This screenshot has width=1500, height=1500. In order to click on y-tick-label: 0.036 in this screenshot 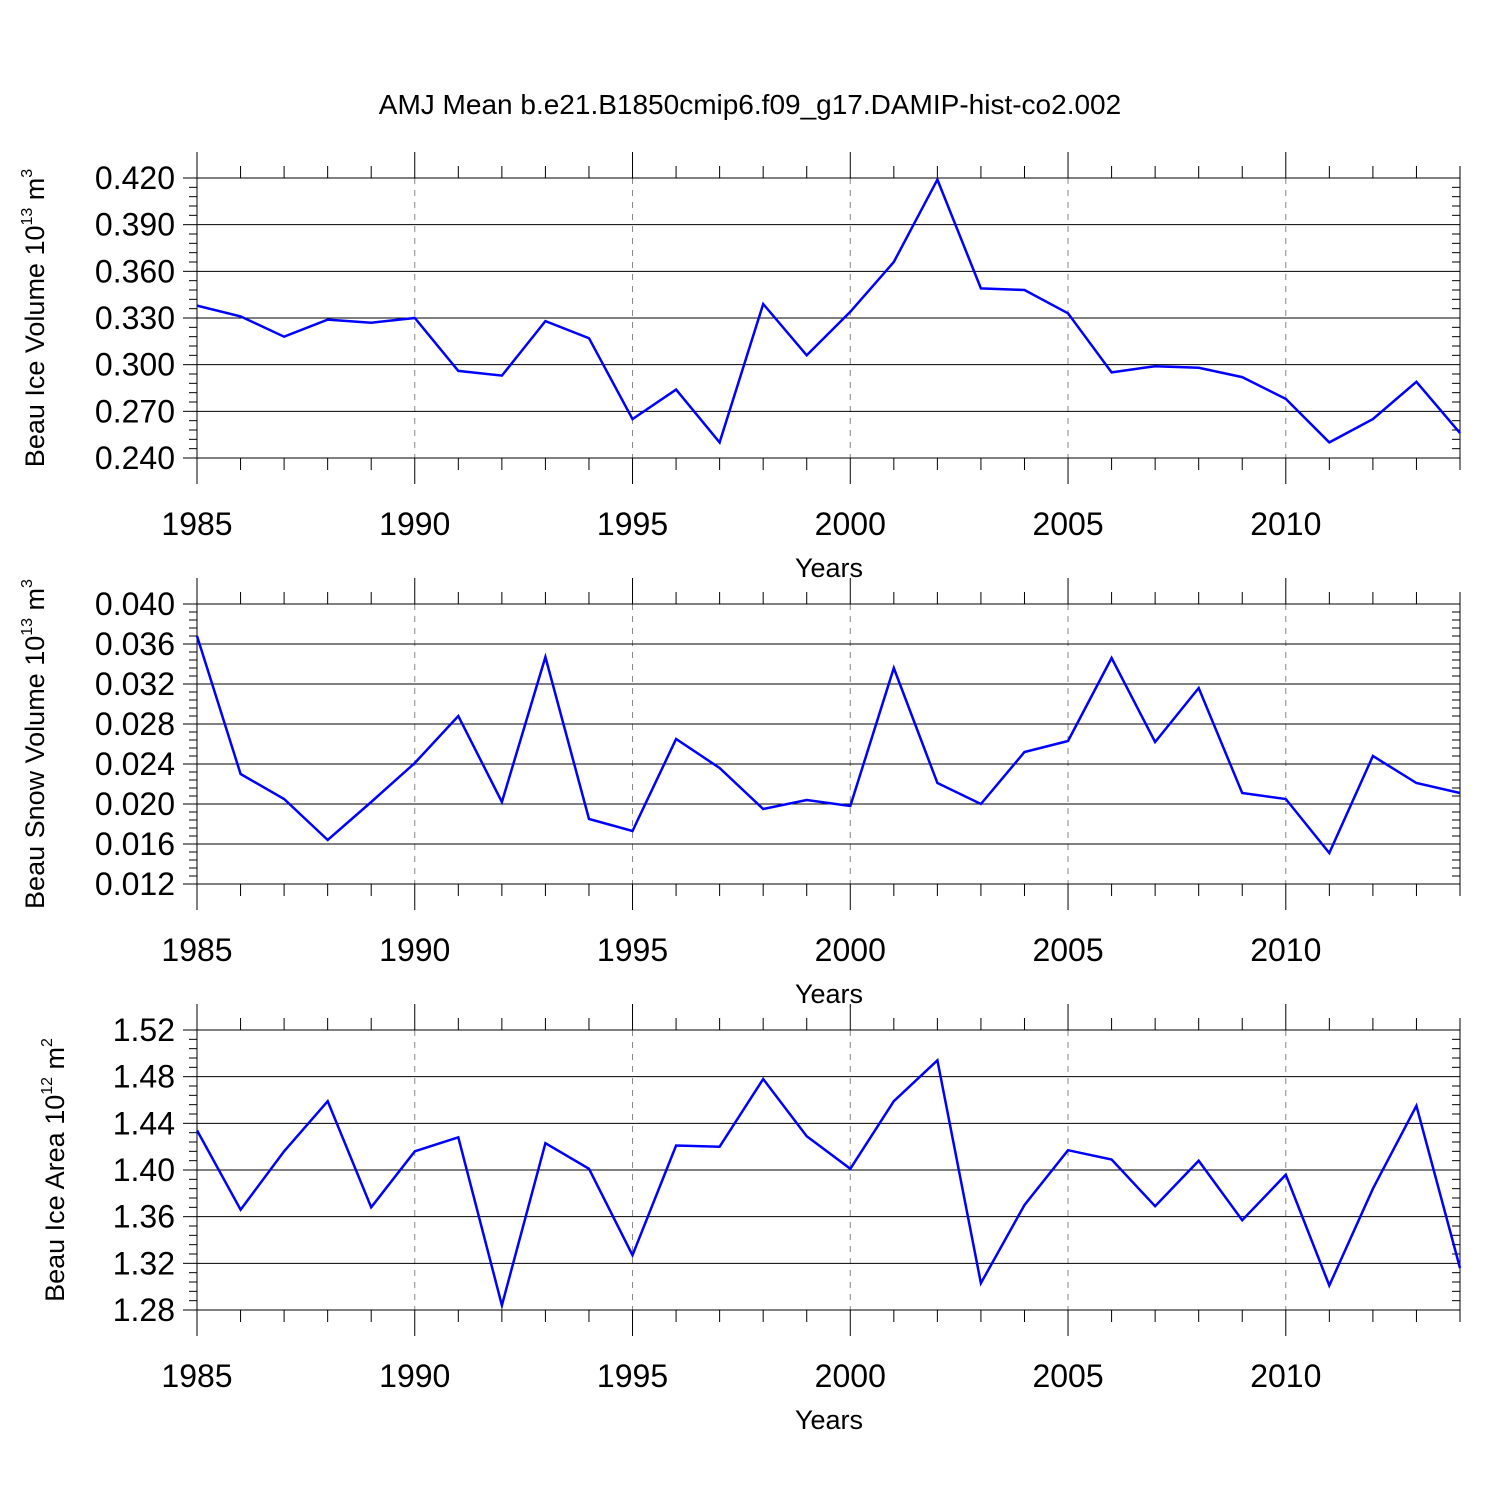, I will do `click(135, 644)`.